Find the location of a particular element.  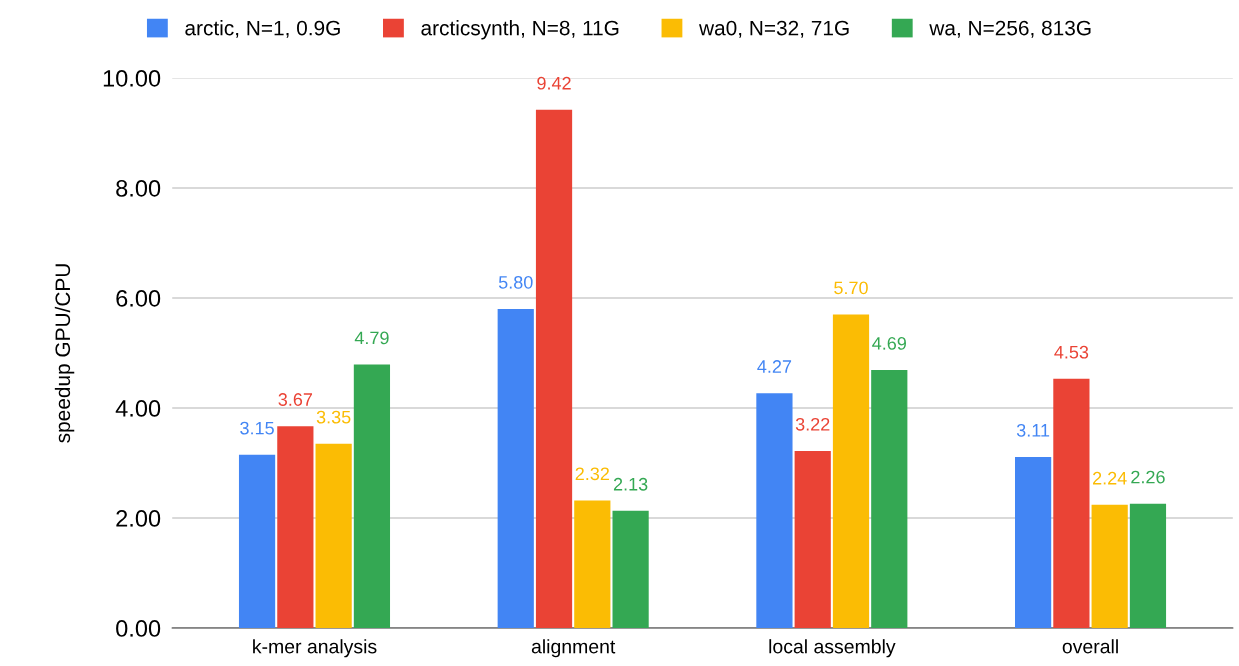

y-tick-label: 6.00 is located at coordinates (138, 298).